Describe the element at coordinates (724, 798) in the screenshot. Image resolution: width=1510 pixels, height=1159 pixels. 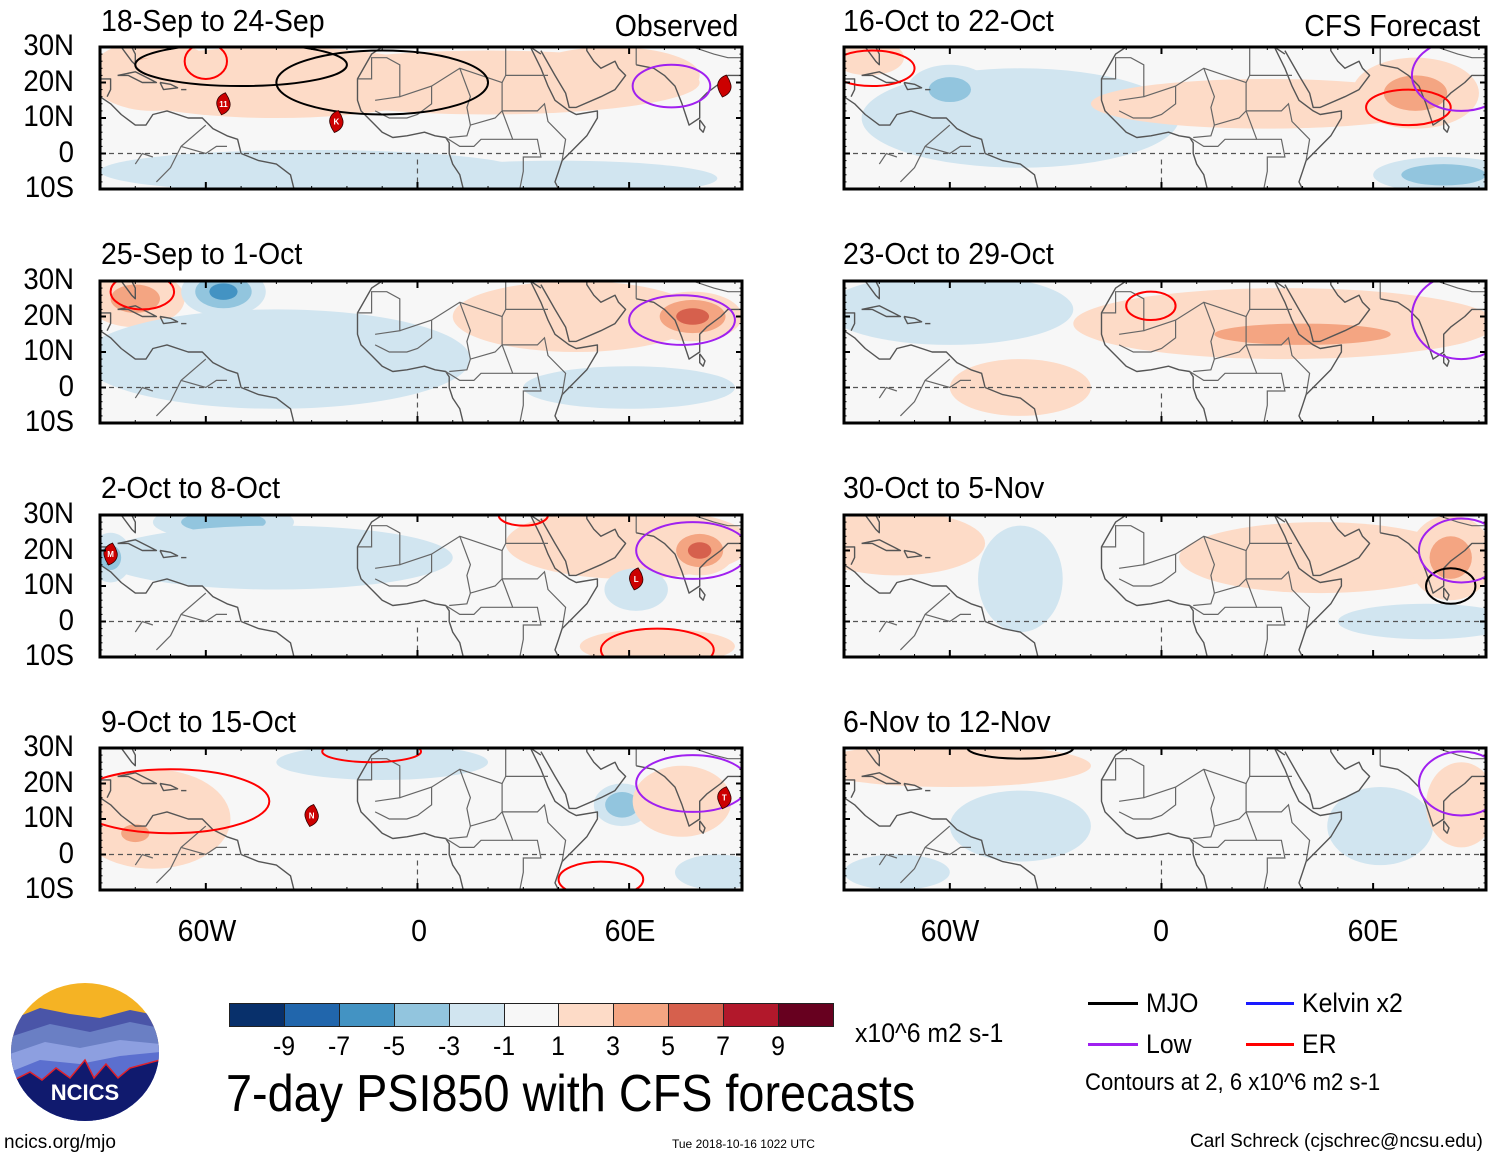
I see `storm-label: T` at that location.